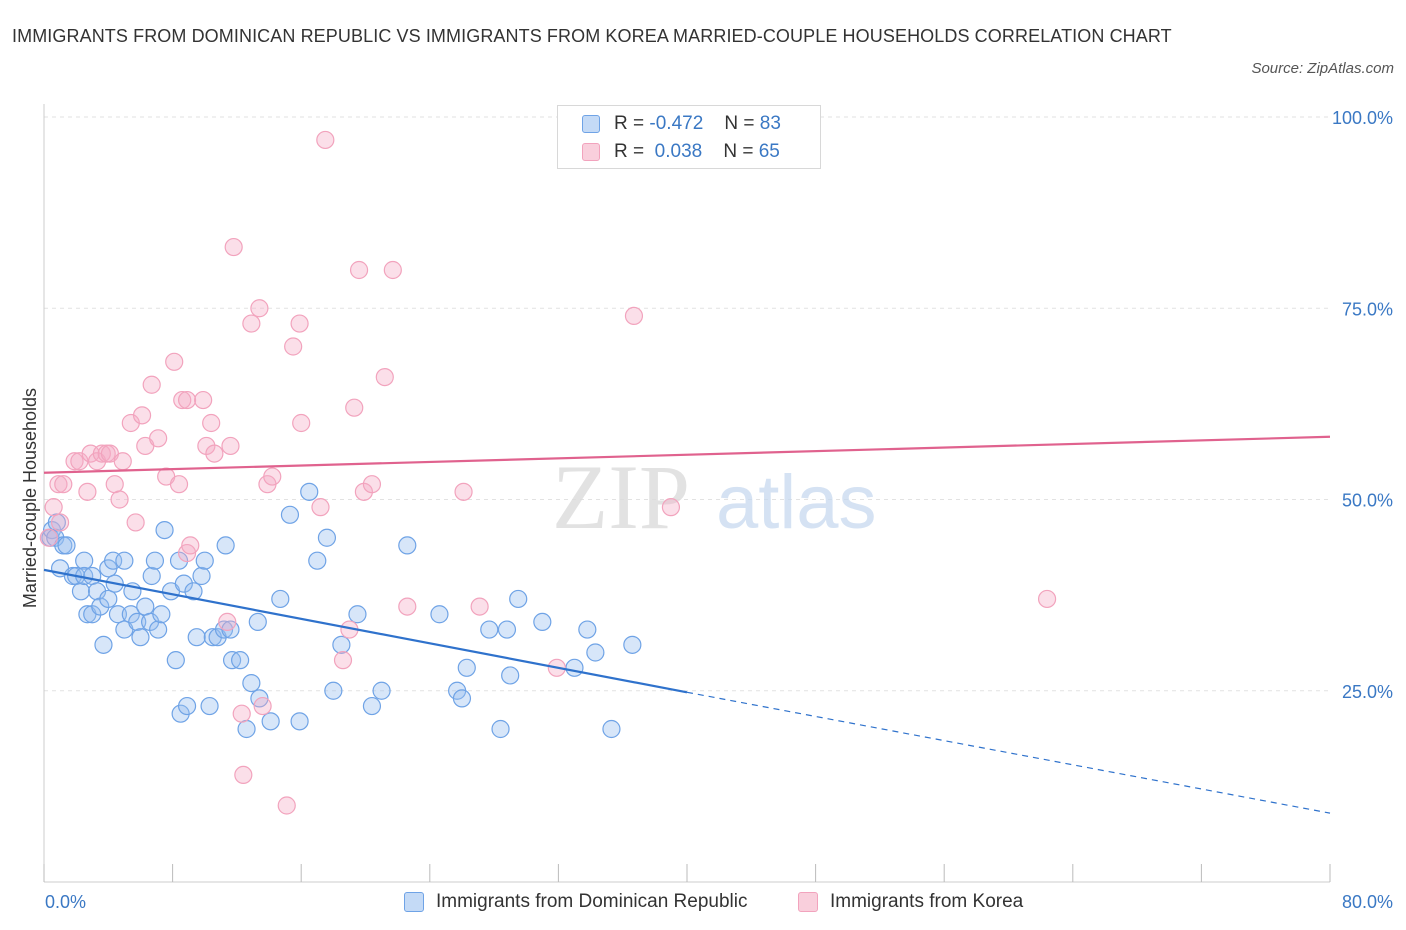 Image resolution: width=1406 pixels, height=930 pixels. What do you see at coordinates (30, 498) in the screenshot?
I see `y-axis-label: Married-couple Households` at bounding box center [30, 498].